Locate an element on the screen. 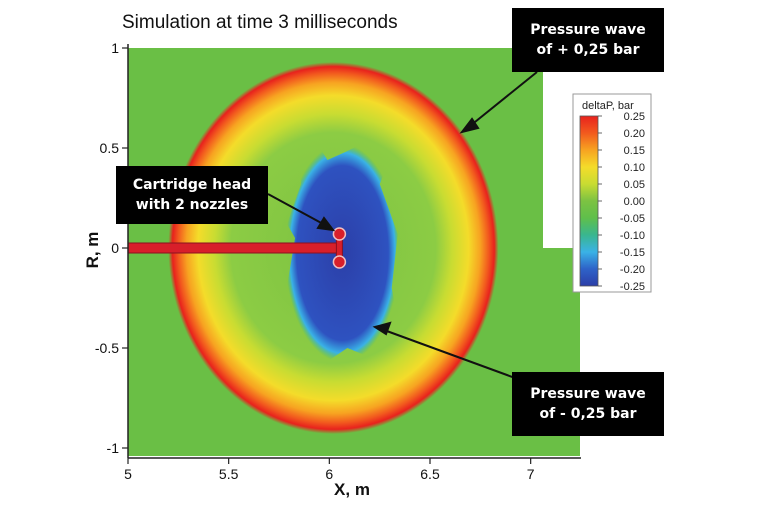 The height and width of the screenshot is (505, 759). colorbar-label: -0.20 is located at coordinates (632, 270).